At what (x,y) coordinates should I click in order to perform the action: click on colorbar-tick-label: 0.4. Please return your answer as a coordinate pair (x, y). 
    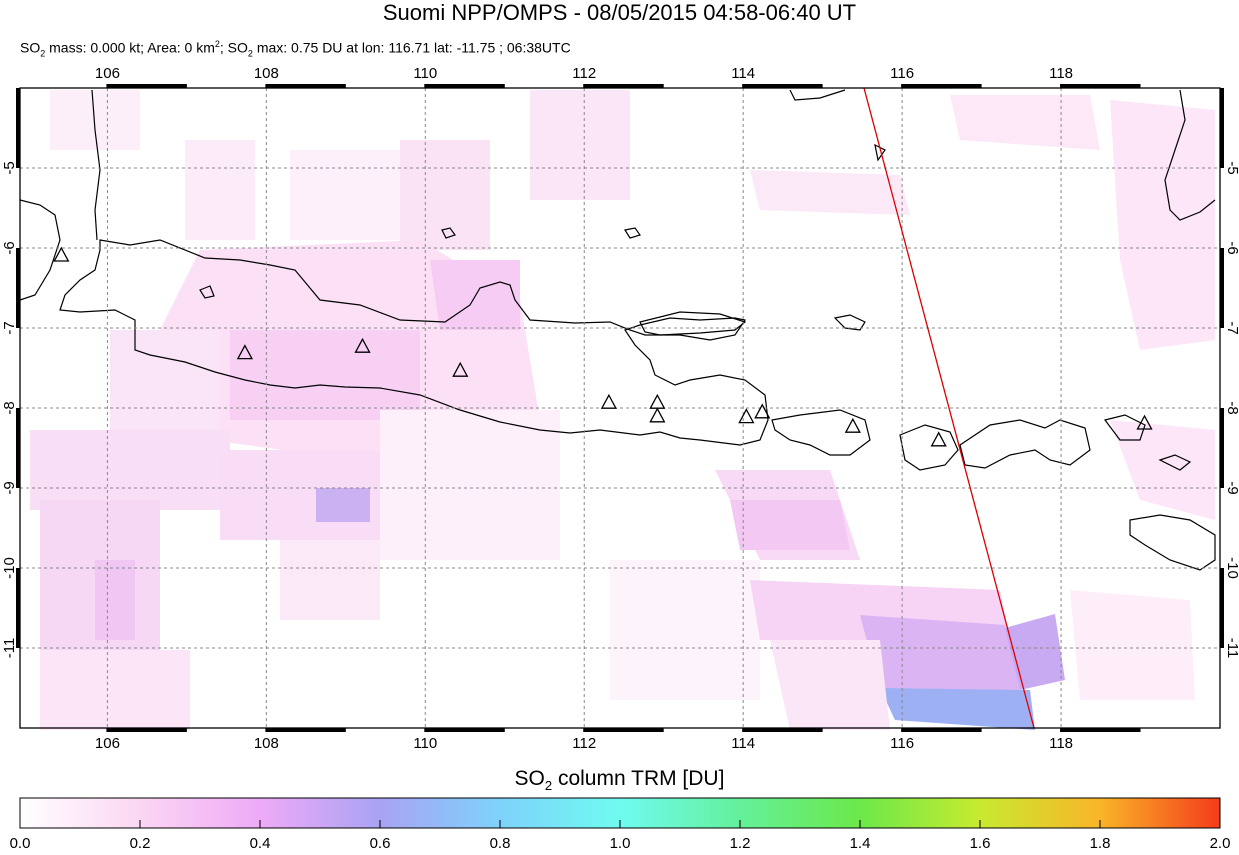
    Looking at the image, I should click on (260, 843).